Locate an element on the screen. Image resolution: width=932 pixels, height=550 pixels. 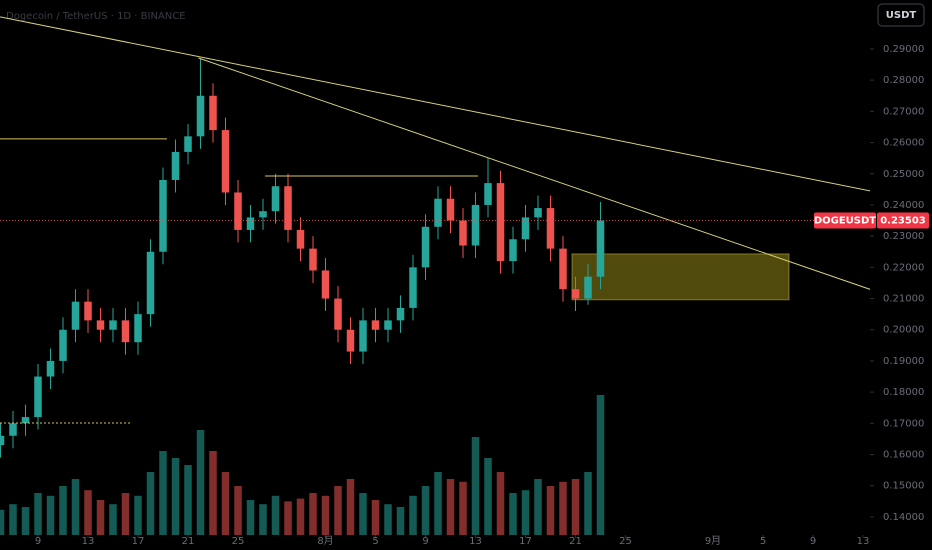
y-tick-label: 0.15000 is located at coordinates (903, 486).